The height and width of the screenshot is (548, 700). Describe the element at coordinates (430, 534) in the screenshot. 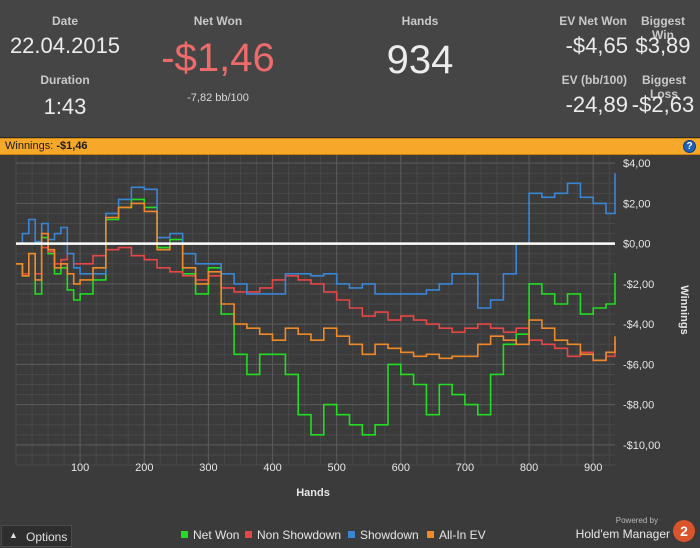

I see `legend-swatch-all-in-ev` at that location.